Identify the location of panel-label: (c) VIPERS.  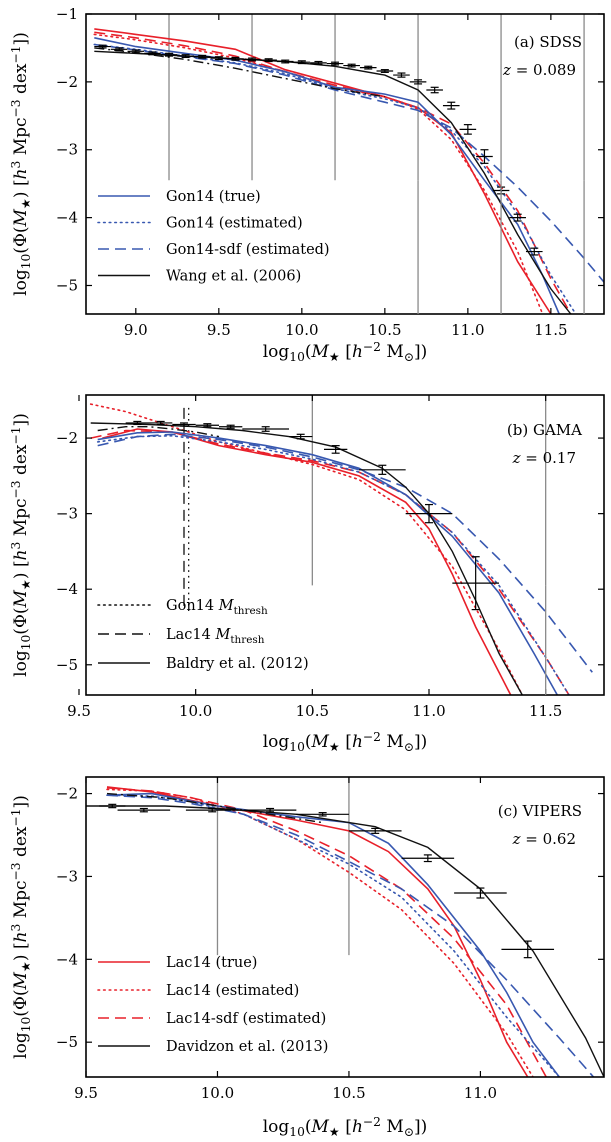
(540, 811).